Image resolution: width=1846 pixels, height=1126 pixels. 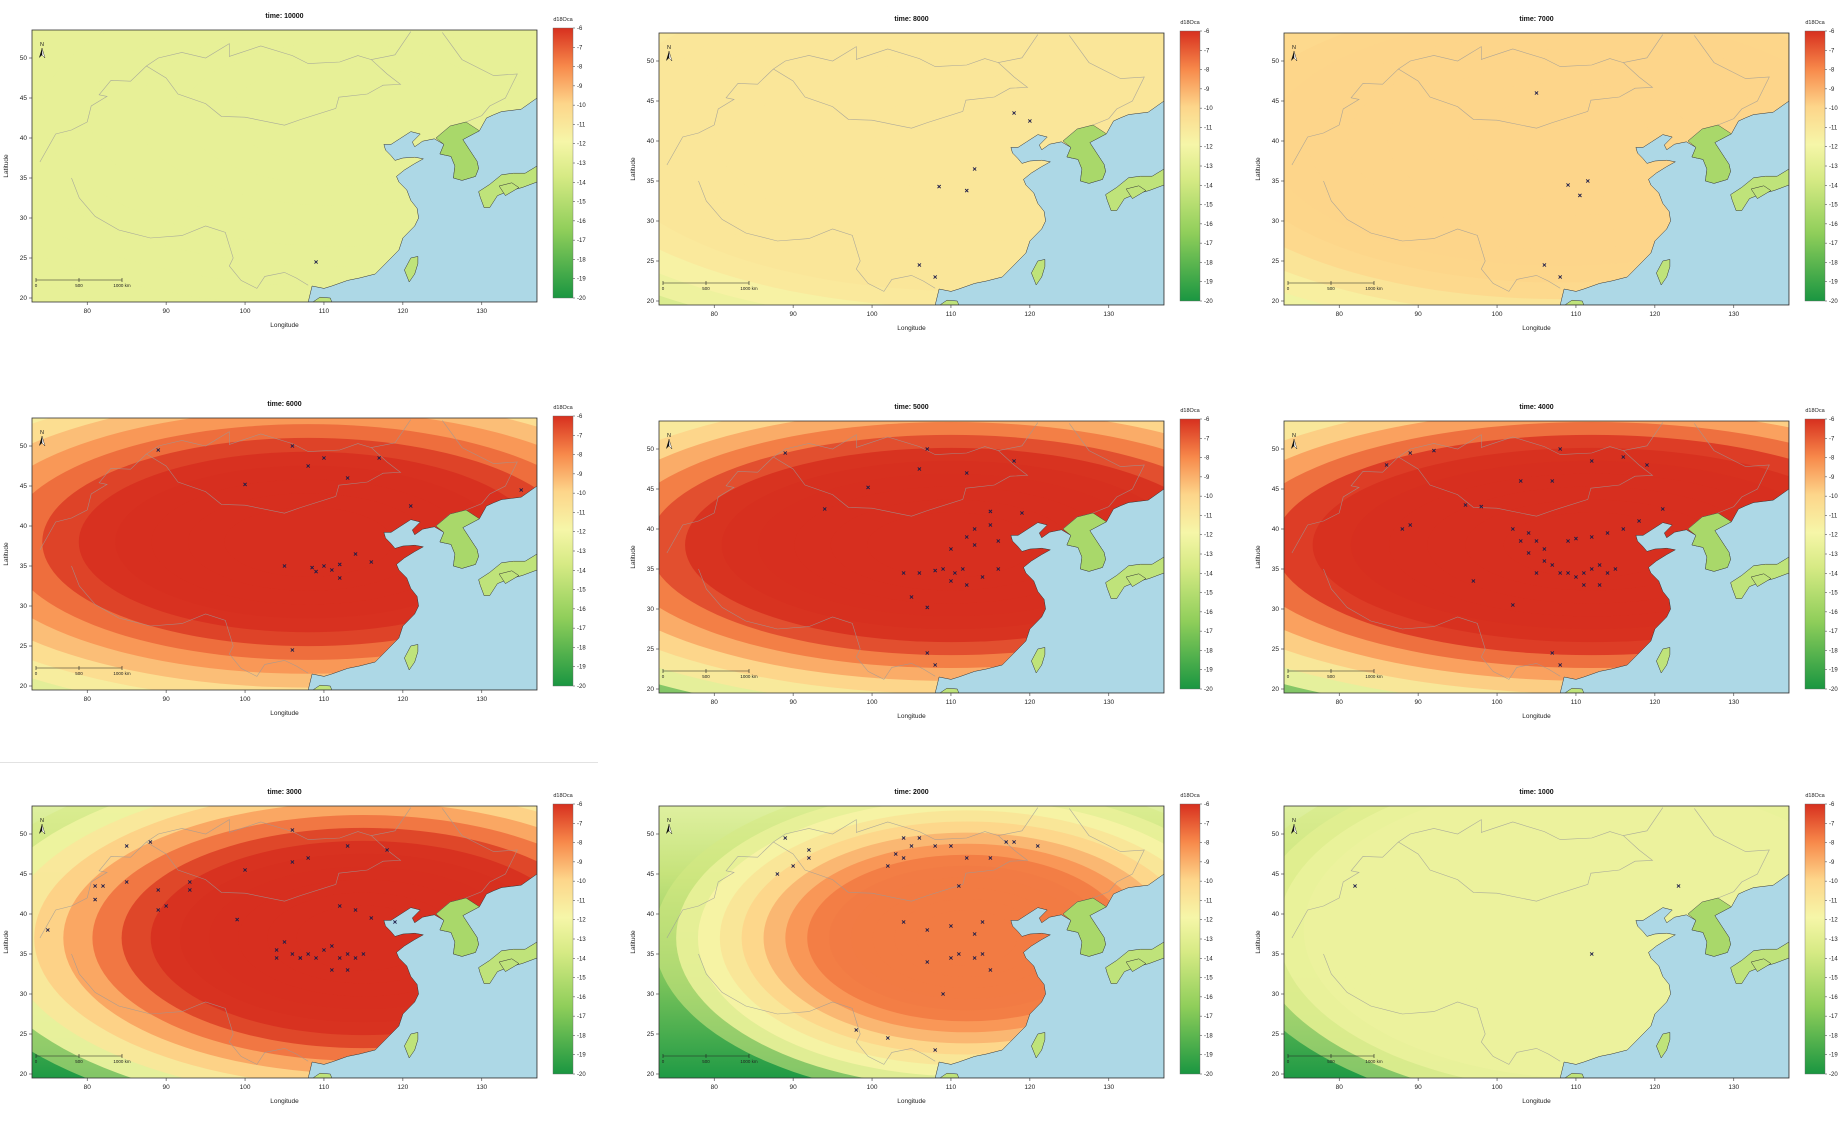 What do you see at coordinates (1536, 328) in the screenshot?
I see `x-axis-label: Longitude` at bounding box center [1536, 328].